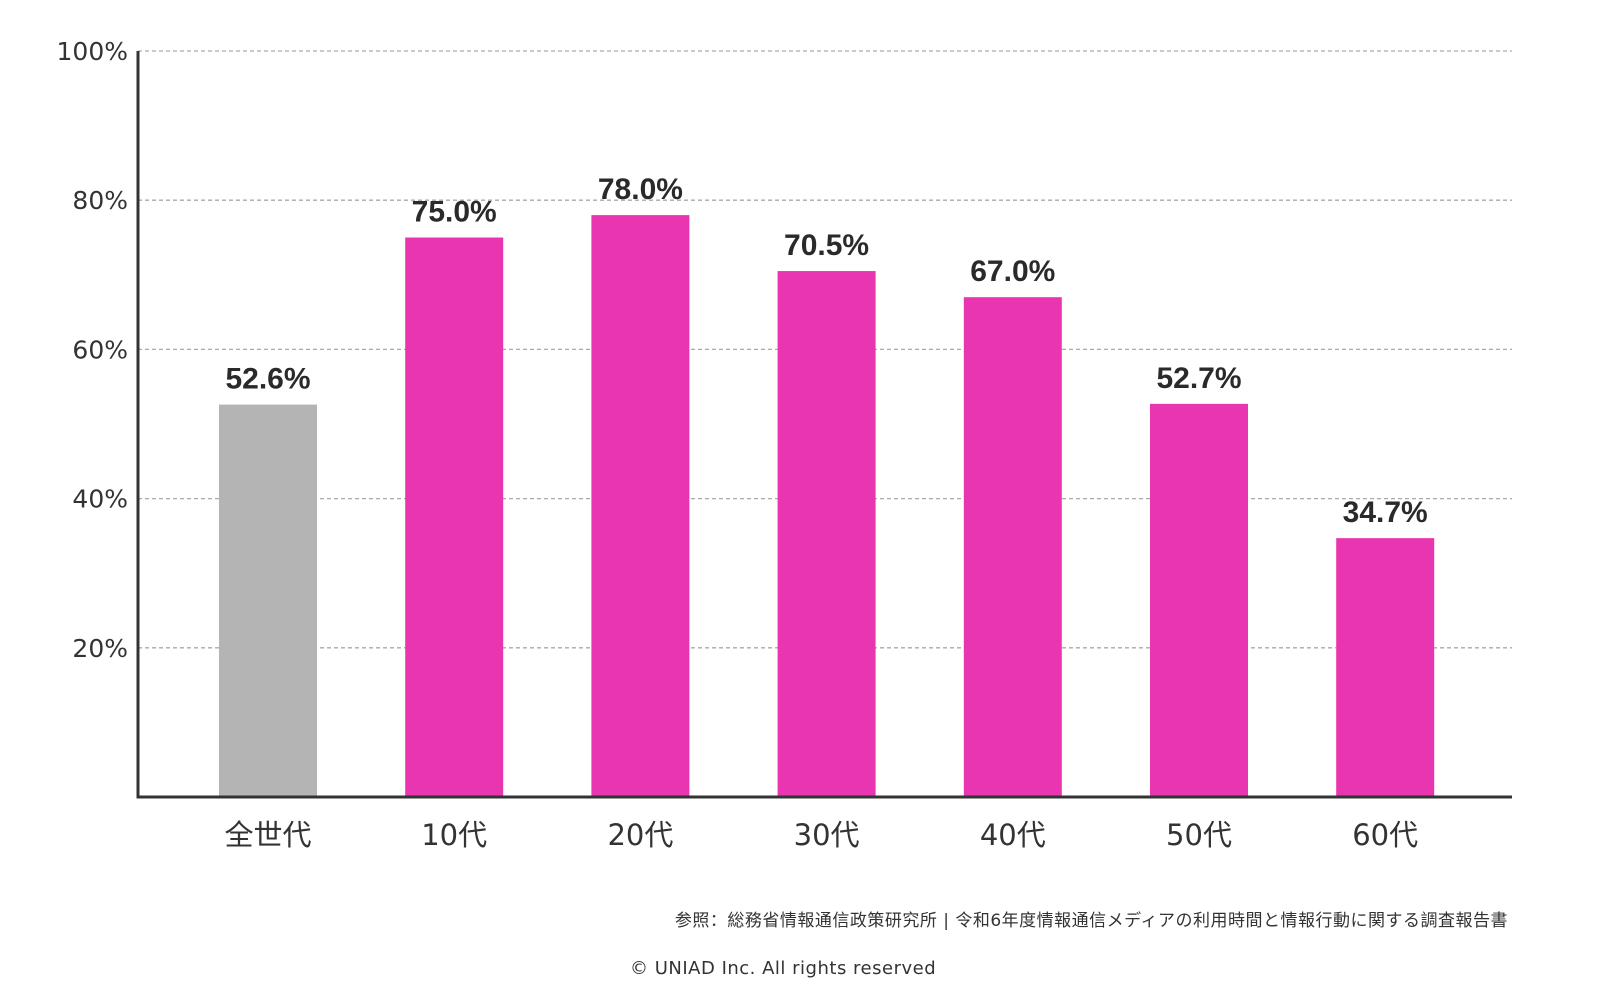  Describe the element at coordinates (1385, 835) in the screenshot. I see `x-tick-label: 60代` at that location.